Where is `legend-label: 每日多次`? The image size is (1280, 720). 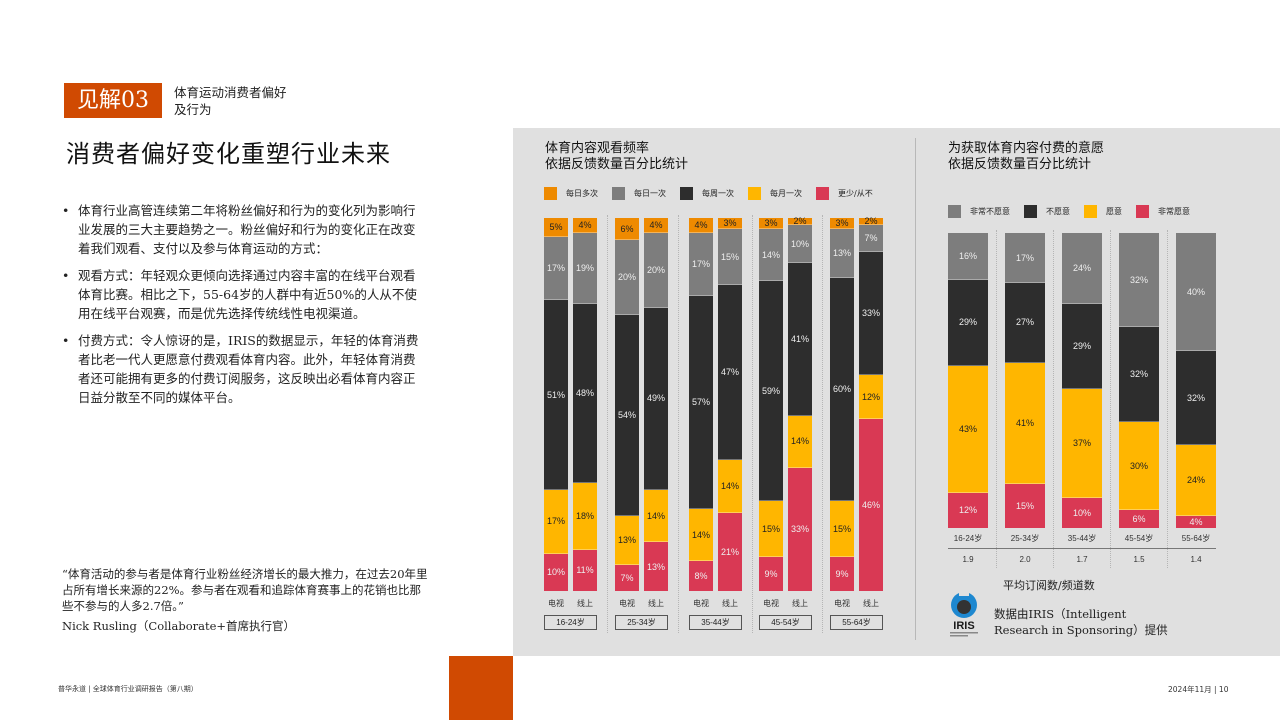
legend-label: 每日多次 is located at coordinates (582, 193).